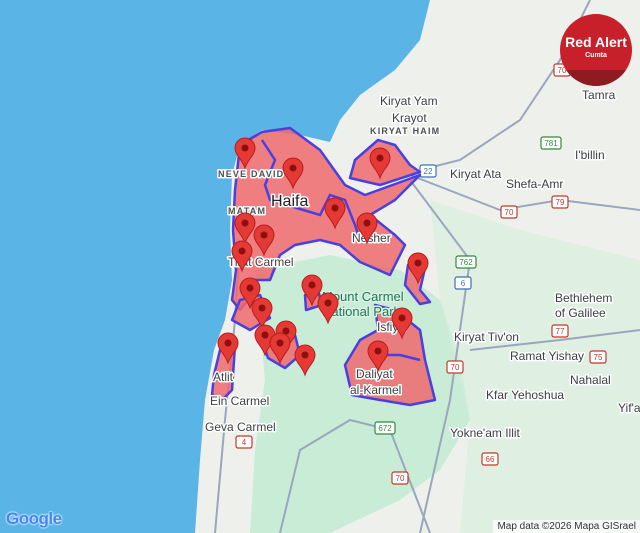  What do you see at coordinates (525, 395) in the screenshot?
I see `place-label-kfar-yehoshua: Kfar Yehoshua` at bounding box center [525, 395].